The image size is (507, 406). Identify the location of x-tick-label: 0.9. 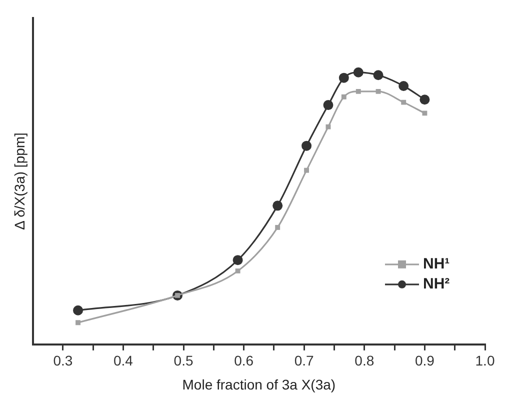
(424, 360).